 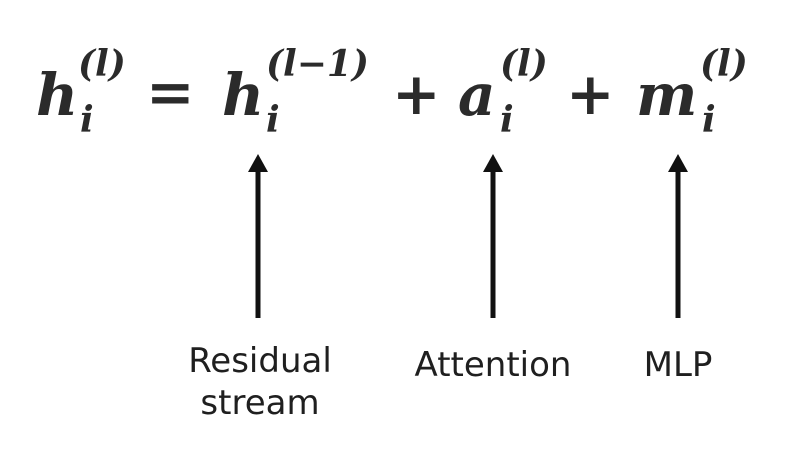 What do you see at coordinates (524, 64) in the screenshot?
I see `term2-superscript: (l)` at bounding box center [524, 64].